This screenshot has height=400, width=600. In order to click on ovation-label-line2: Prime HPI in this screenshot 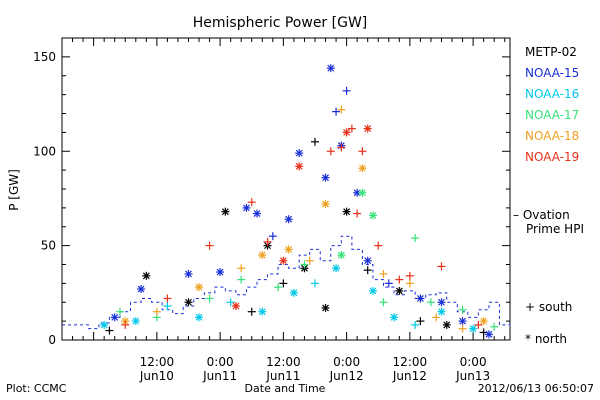, I will do `click(555, 229)`.